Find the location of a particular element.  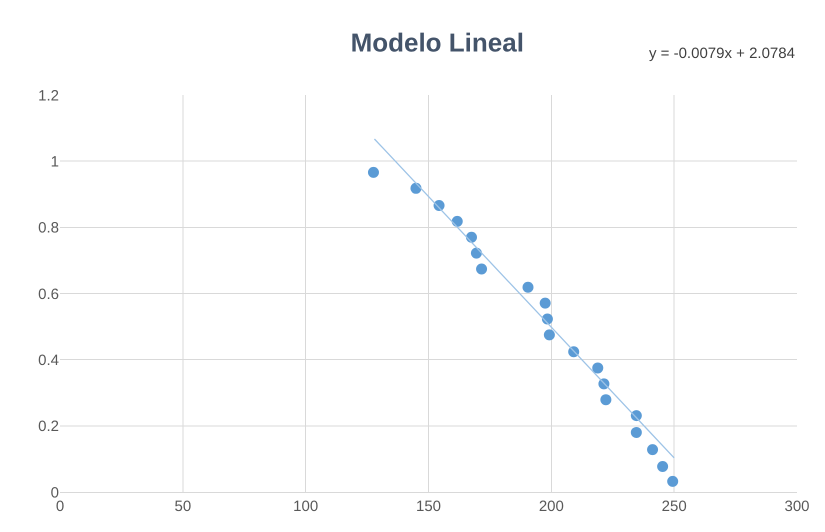

chart-title: Modelo Lineal is located at coordinates (437, 43).